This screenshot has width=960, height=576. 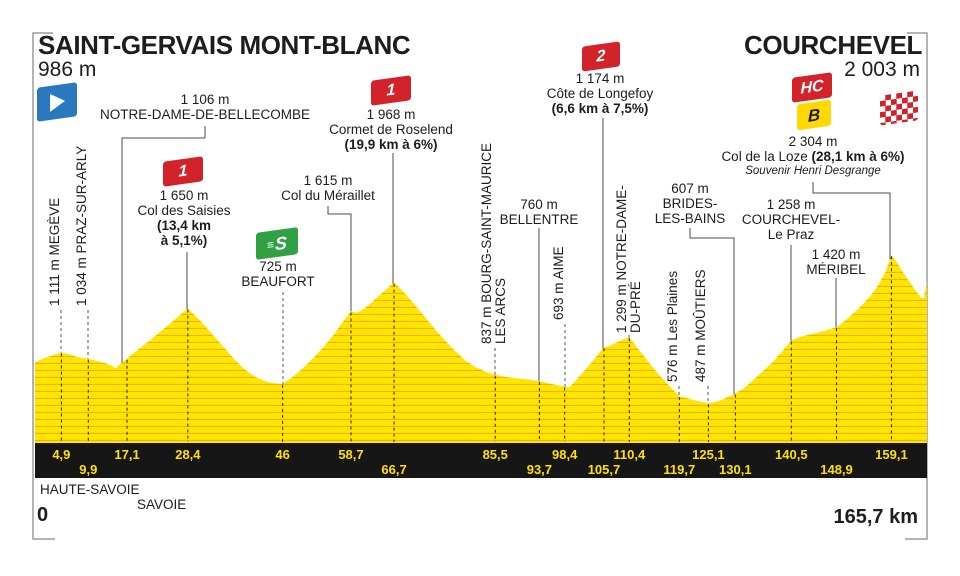 What do you see at coordinates (500, 311) in the screenshot?
I see `waypoint-label-bourg-saint-maurice: LES ARCS` at bounding box center [500, 311].